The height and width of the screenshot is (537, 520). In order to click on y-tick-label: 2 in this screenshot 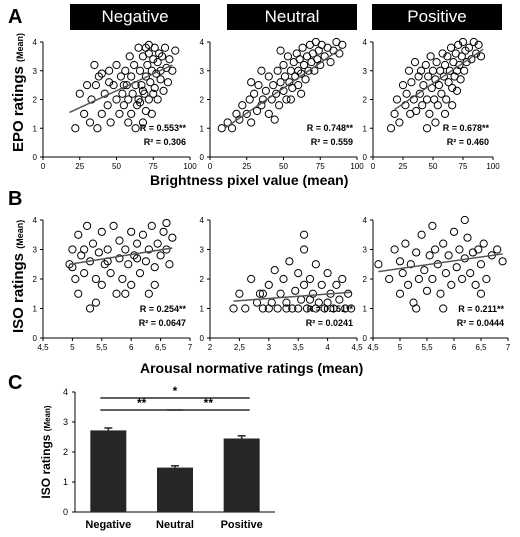, I will do `click(365, 279)`.